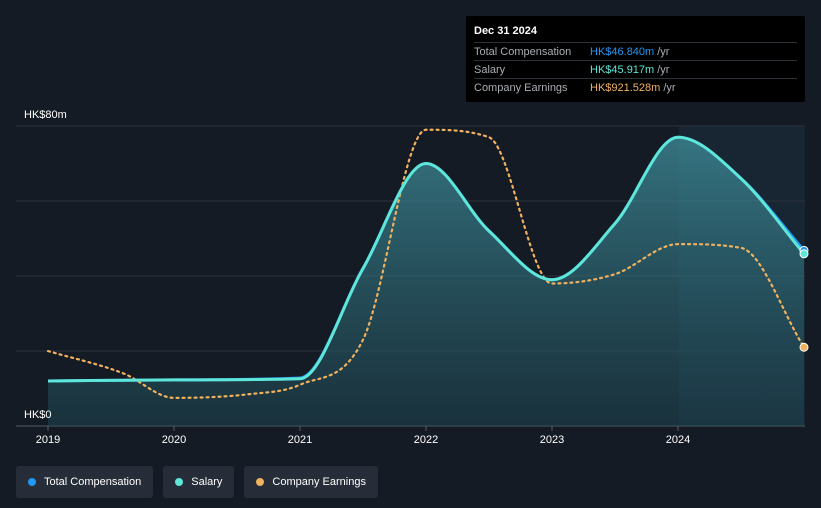 The image size is (821, 508). I want to click on tooltip-value: HK$921.528m, so click(625, 87).